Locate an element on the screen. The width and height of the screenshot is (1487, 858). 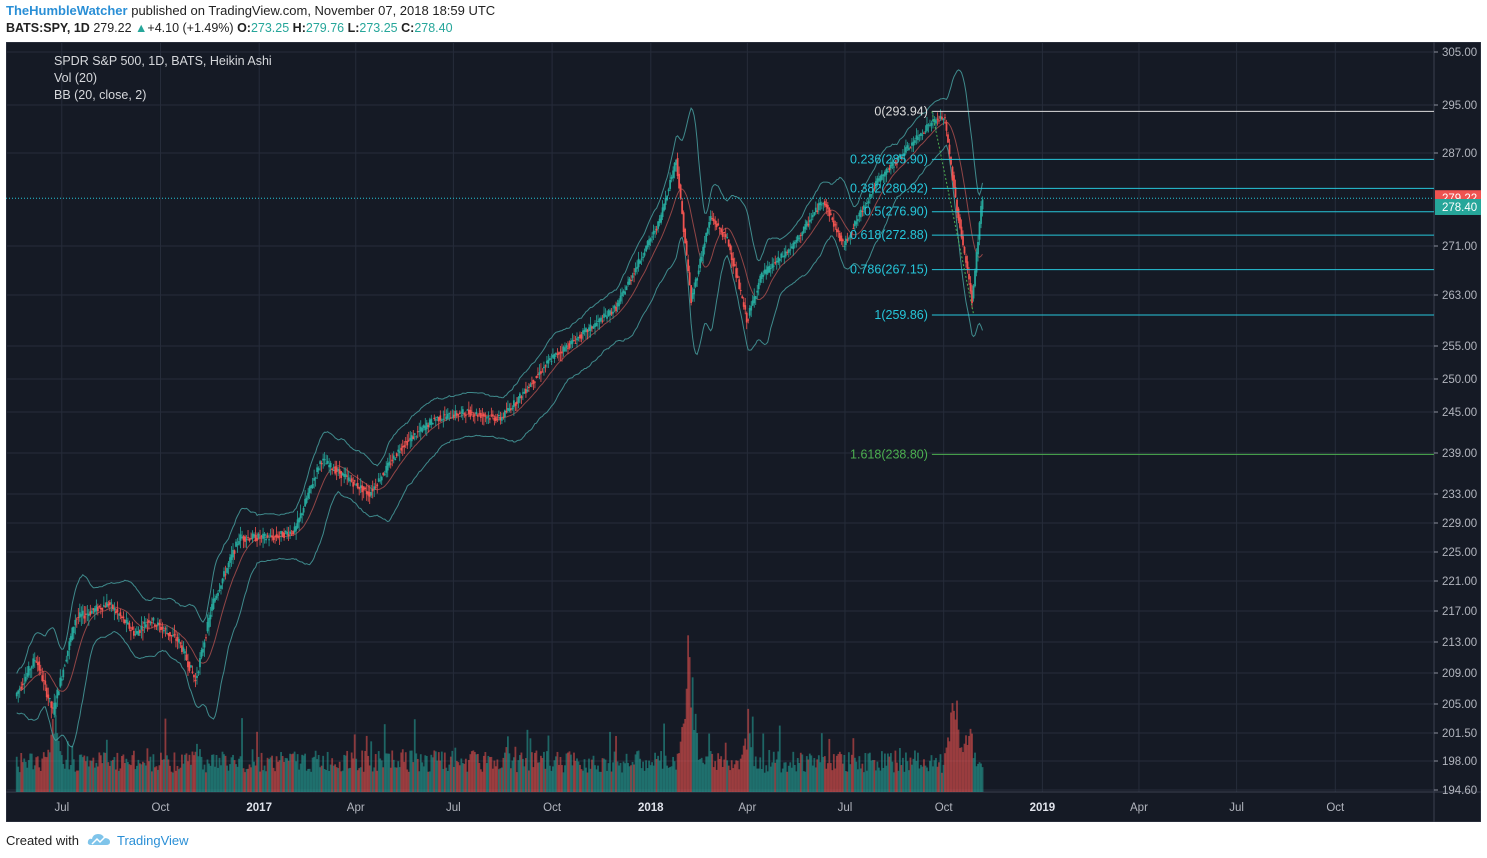
time-label: Oct is located at coordinates (552, 808).